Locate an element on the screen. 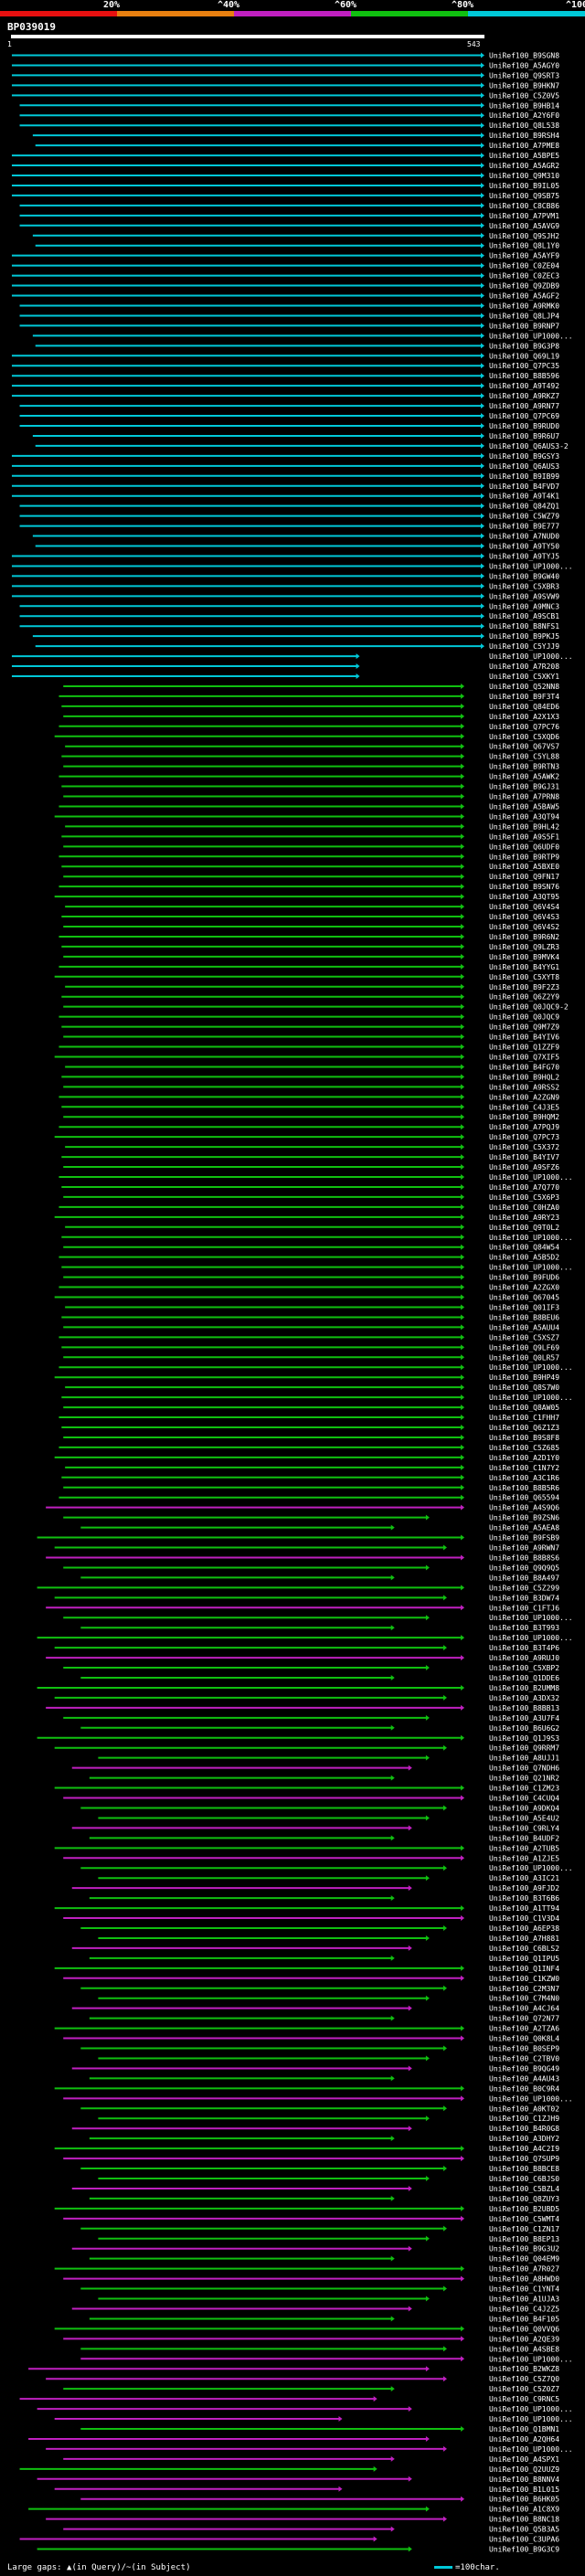  hit-label: UniRef100_C0ZEC3 is located at coordinates (524, 276).